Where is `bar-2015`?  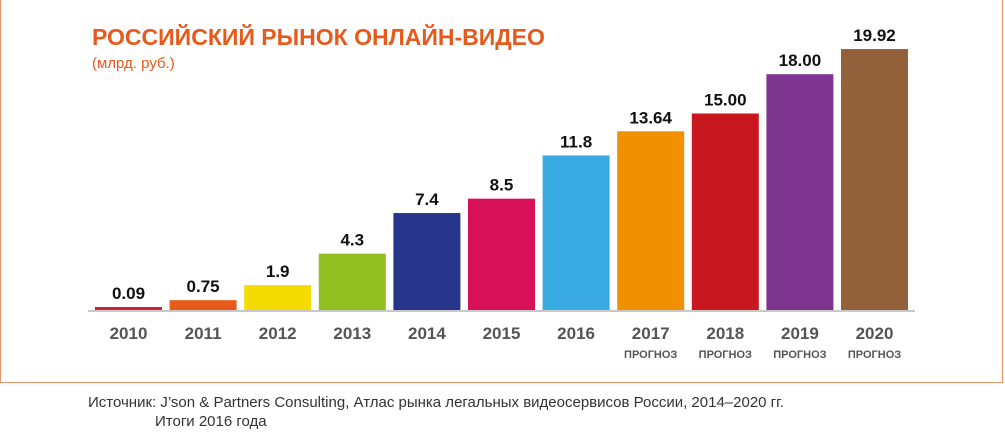 bar-2015 is located at coordinates (501, 254).